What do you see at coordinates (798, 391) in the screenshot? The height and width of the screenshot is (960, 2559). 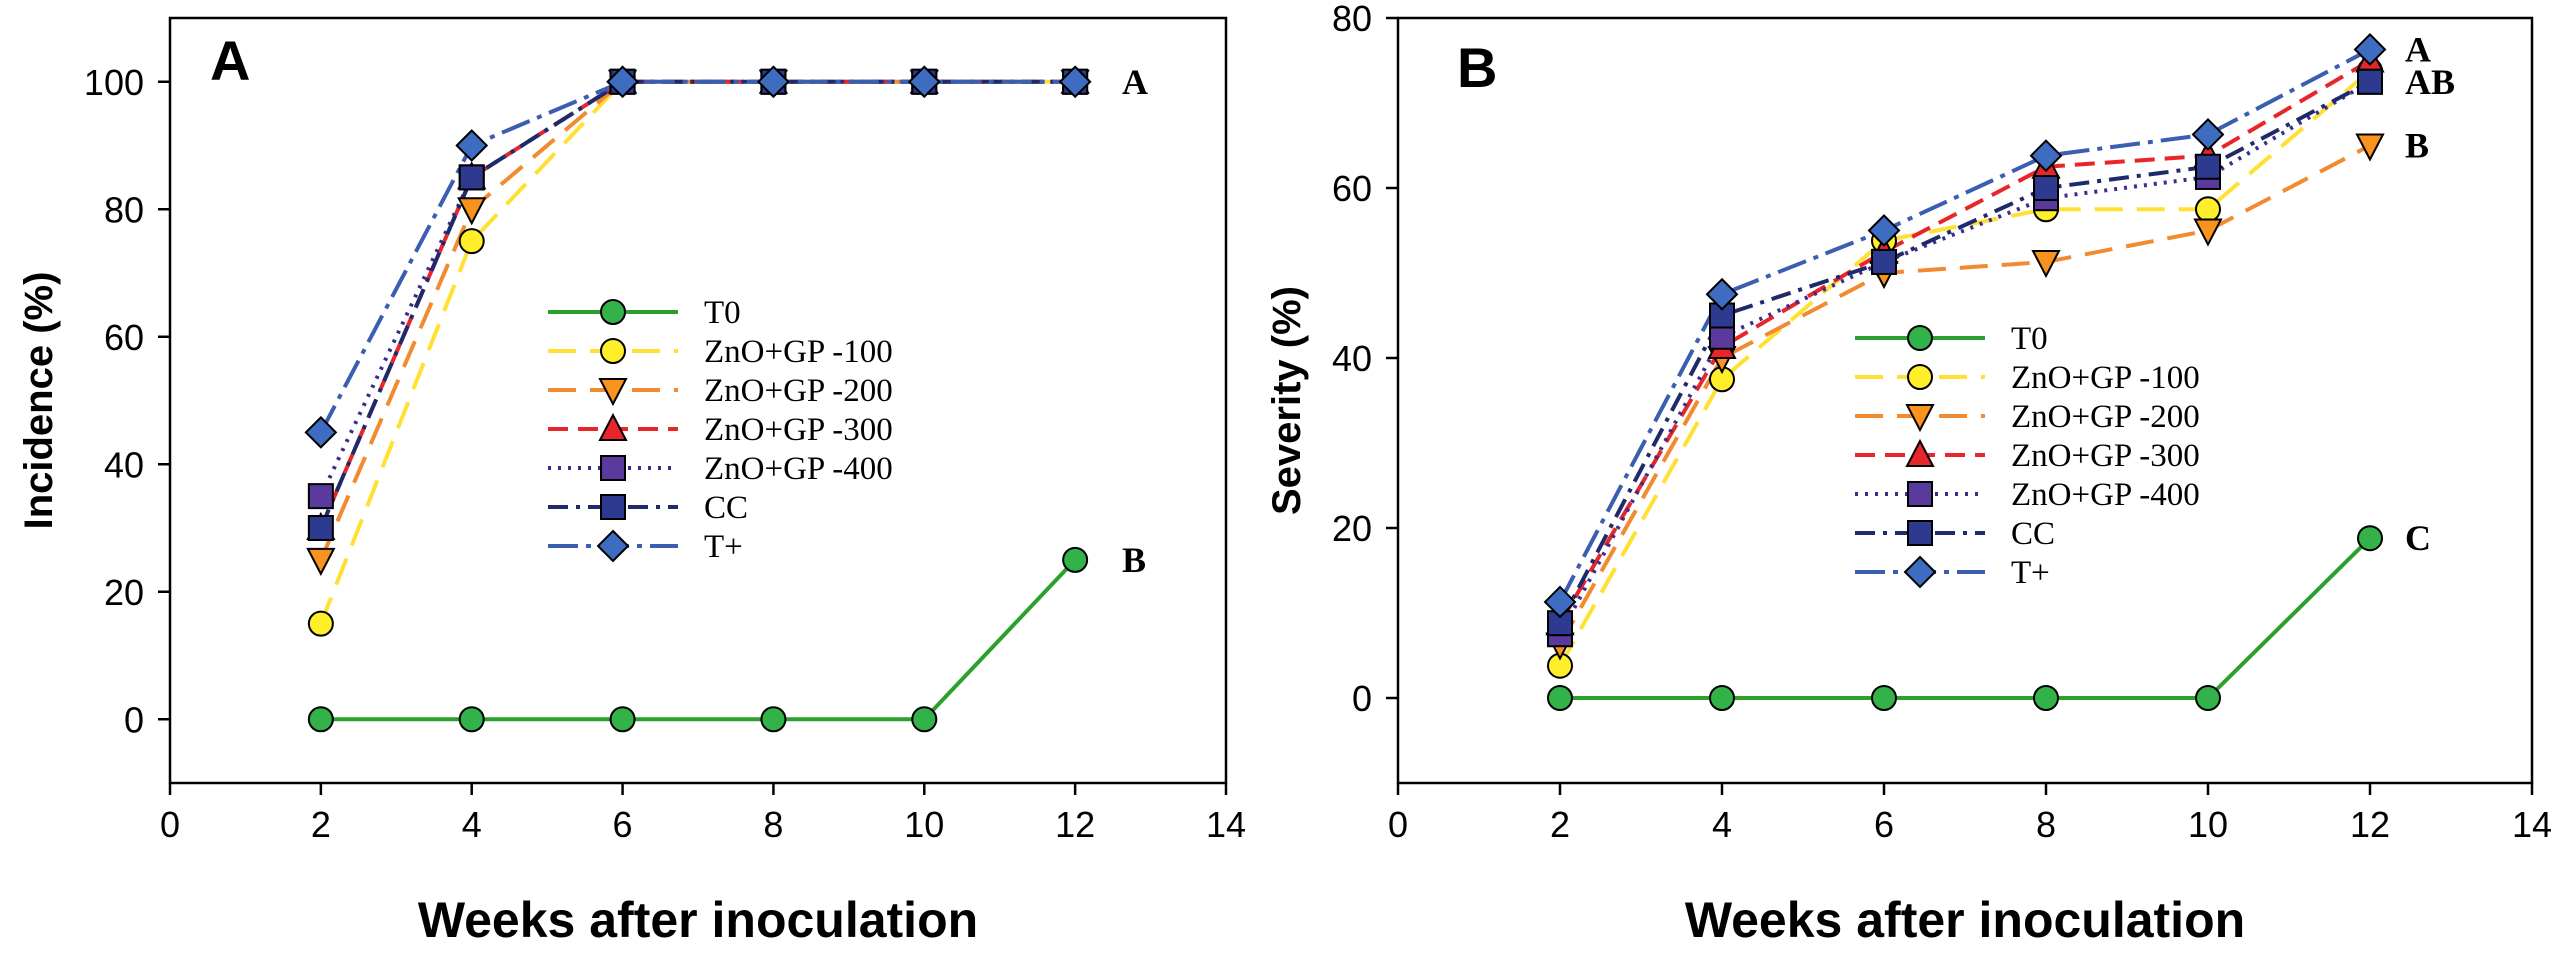 I see `legend-label-zno-gp-200: ZnO+GP -200` at bounding box center [798, 391].